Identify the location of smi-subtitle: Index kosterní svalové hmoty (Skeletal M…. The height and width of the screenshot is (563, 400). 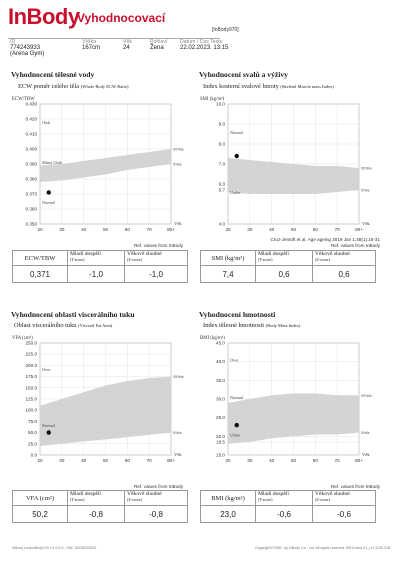
(268, 86).